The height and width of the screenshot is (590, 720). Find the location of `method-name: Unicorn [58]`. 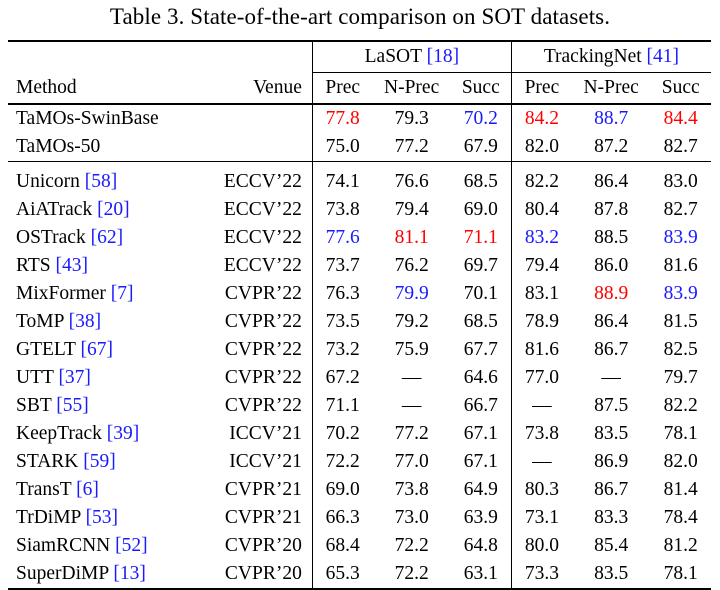

method-name: Unicorn [58] is located at coordinates (67, 181).